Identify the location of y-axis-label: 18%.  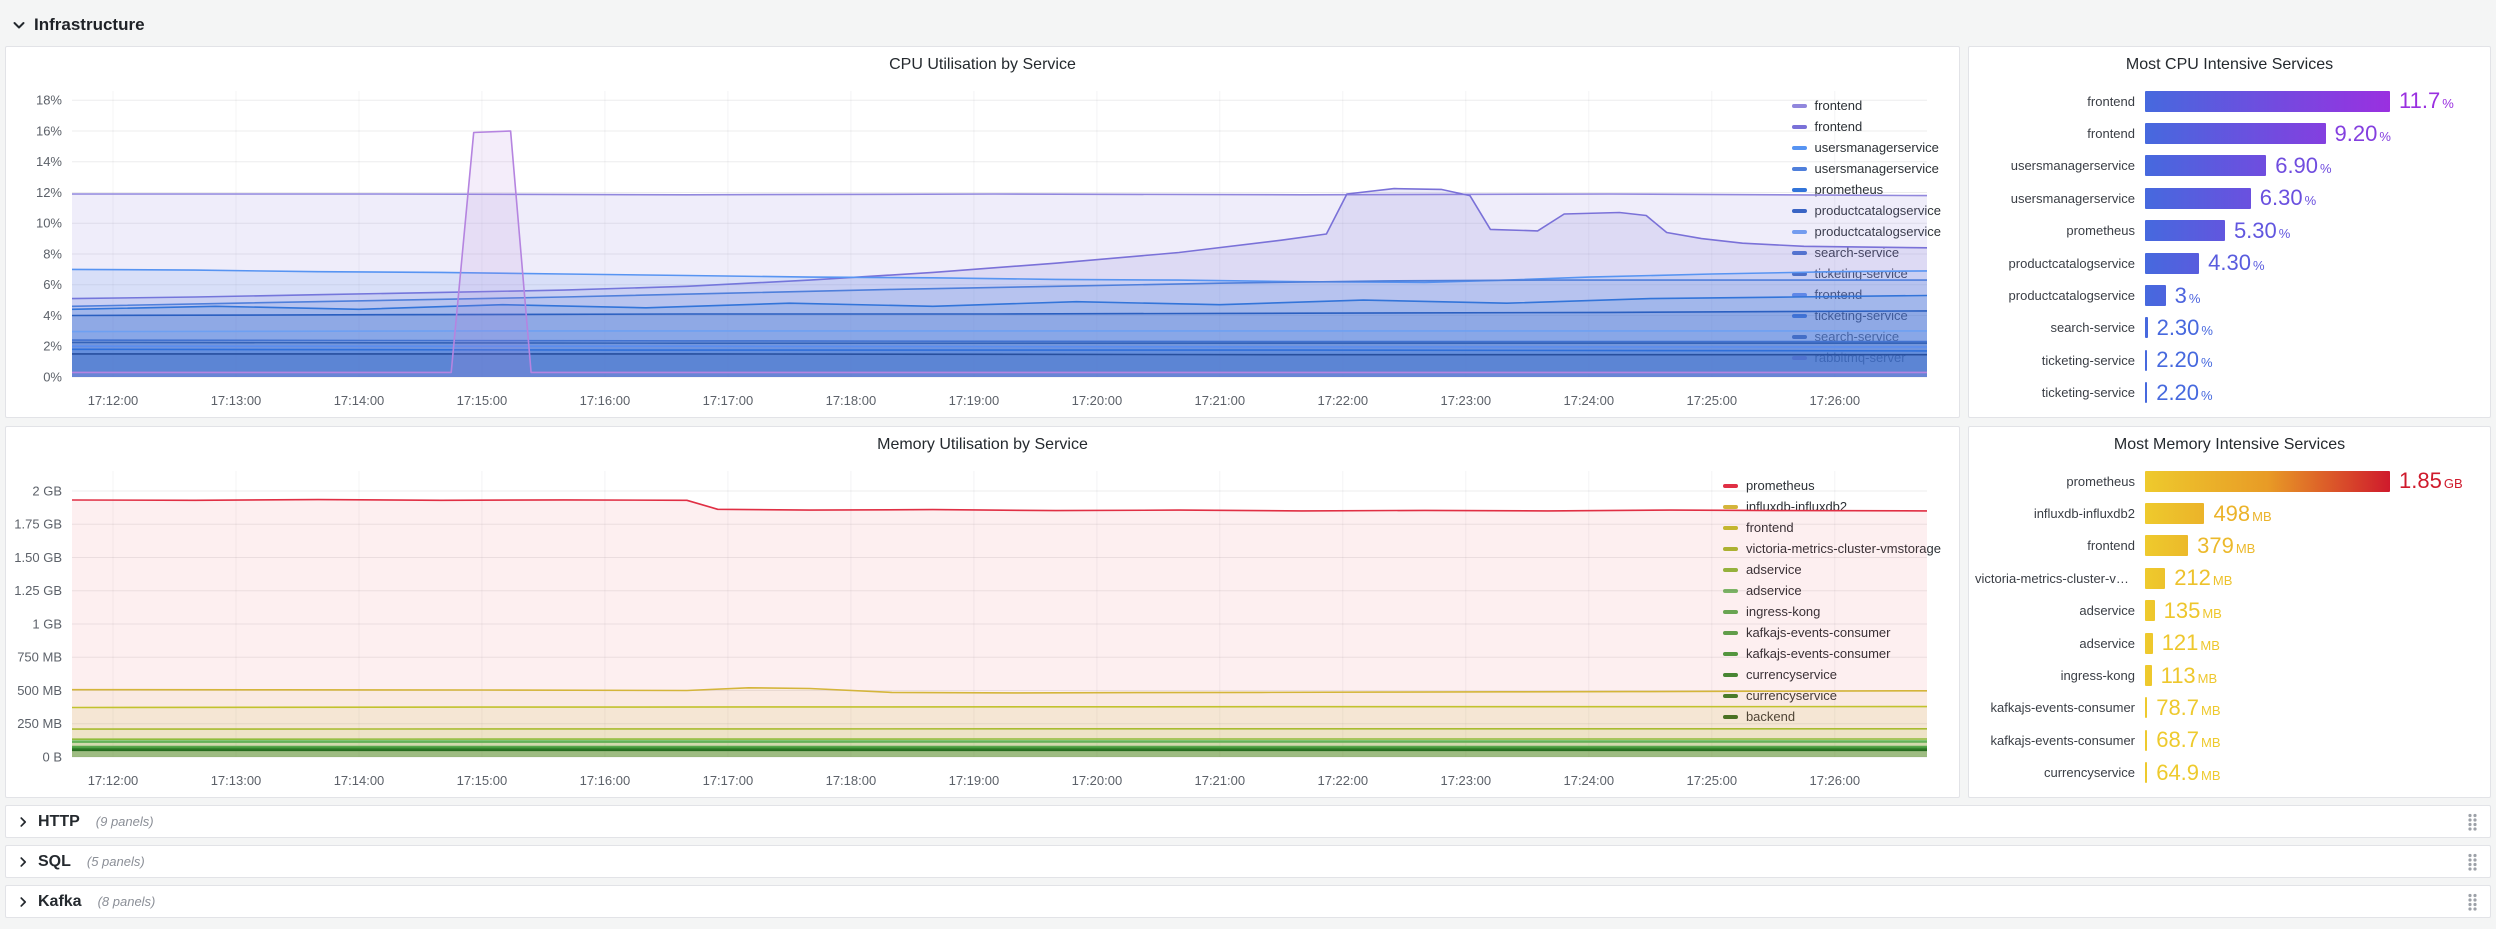
(49, 100).